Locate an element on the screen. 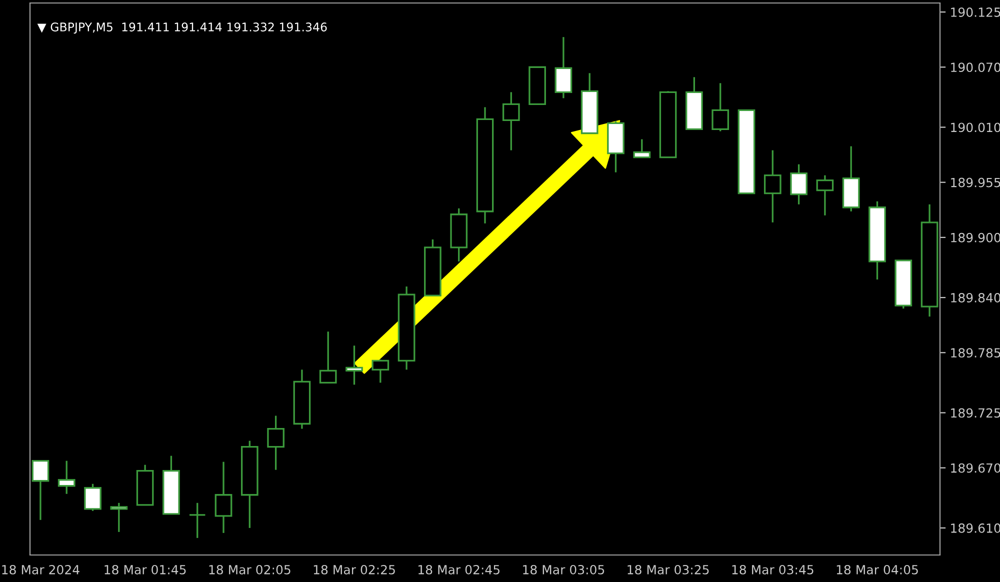 The image size is (1000, 582). x-tick-label: 18 Mar 02:45 is located at coordinates (459, 569).